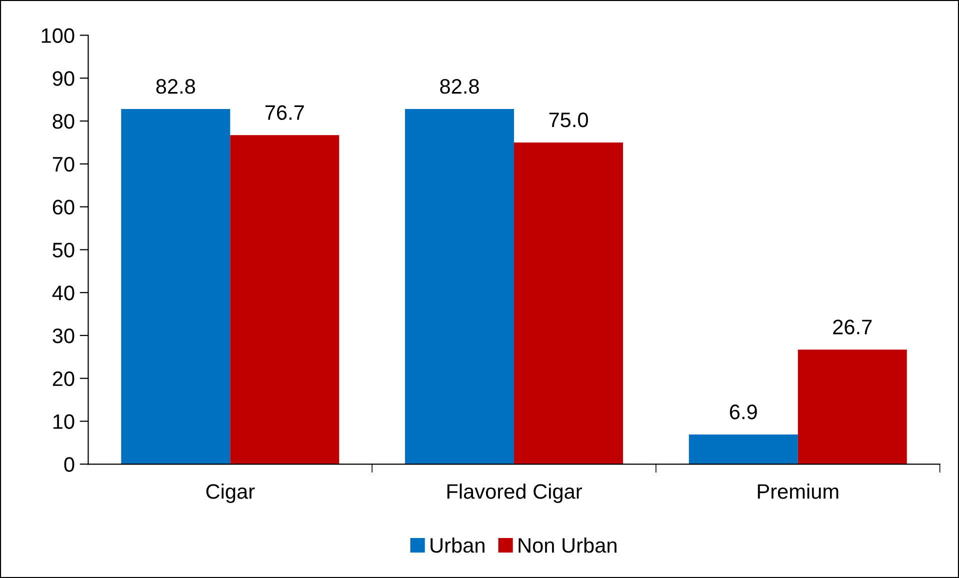  Describe the element at coordinates (63, 207) in the screenshot. I see `y-tick-label: 60` at that location.